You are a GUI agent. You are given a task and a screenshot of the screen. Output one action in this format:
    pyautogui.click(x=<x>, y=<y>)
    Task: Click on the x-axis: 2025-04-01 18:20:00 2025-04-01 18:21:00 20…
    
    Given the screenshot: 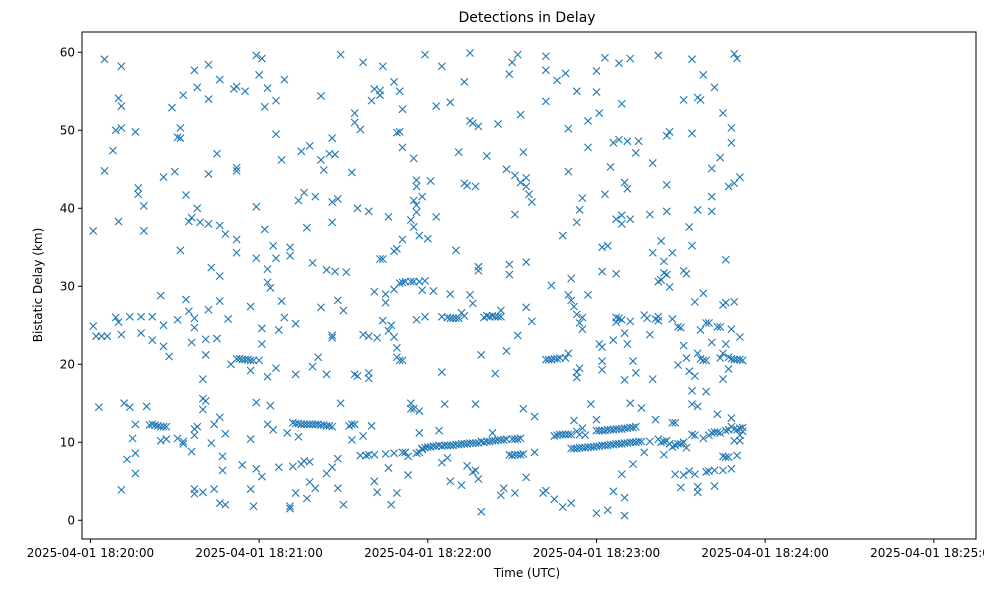 What is the action you would take?
    pyautogui.click(x=505, y=549)
    